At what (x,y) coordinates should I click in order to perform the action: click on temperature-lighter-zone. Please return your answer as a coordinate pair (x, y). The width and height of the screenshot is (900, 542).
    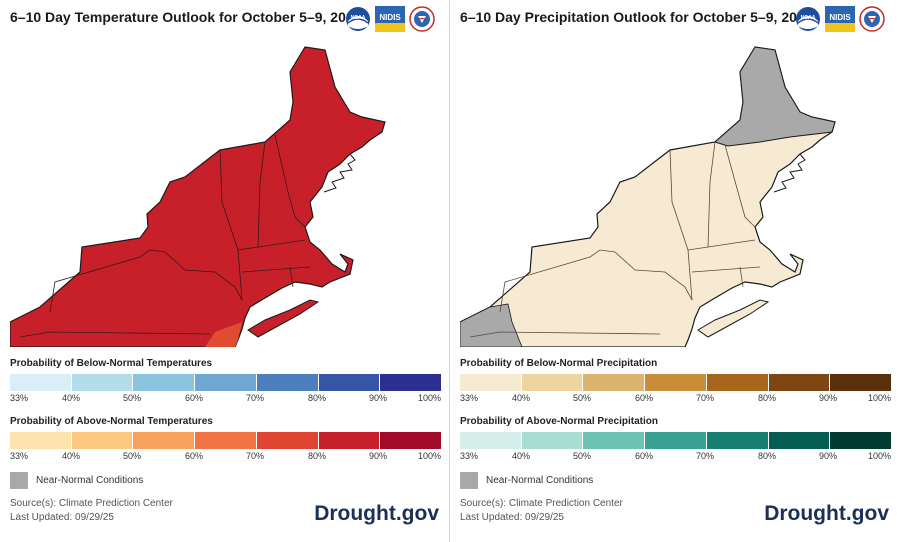
    Looking at the image, I should click on (223, 334).